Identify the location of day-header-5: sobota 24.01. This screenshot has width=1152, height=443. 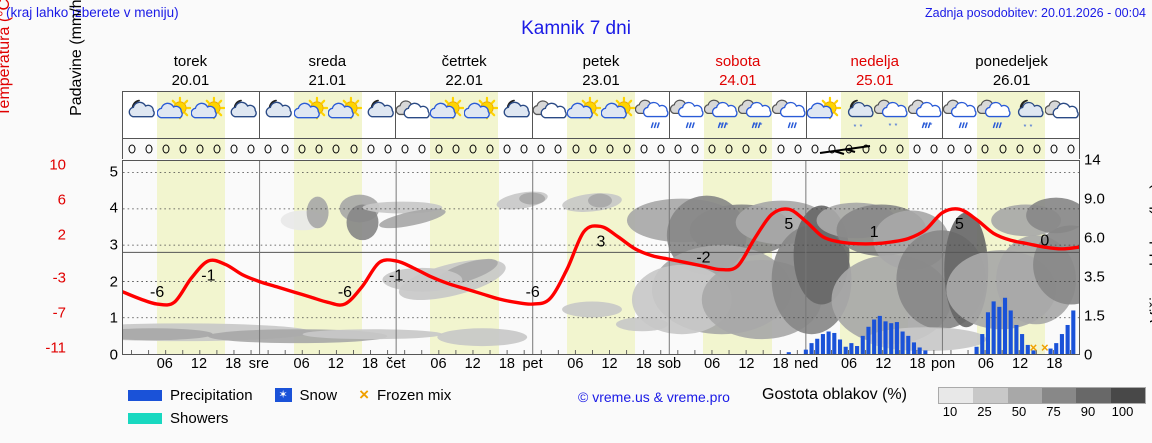
(737, 71).